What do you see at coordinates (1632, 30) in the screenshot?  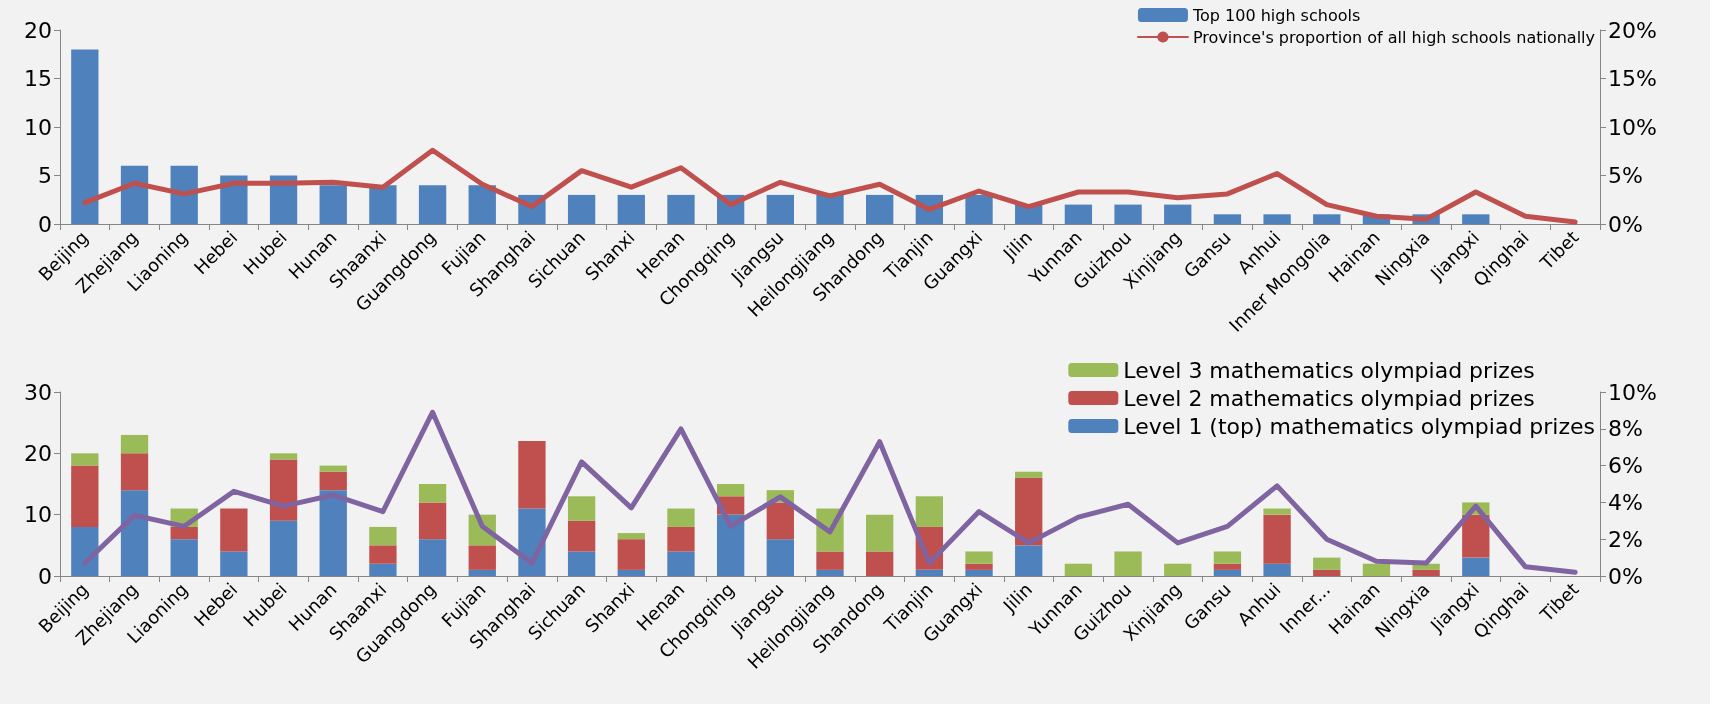 I see `y2-tick-label: 20%` at bounding box center [1632, 30].